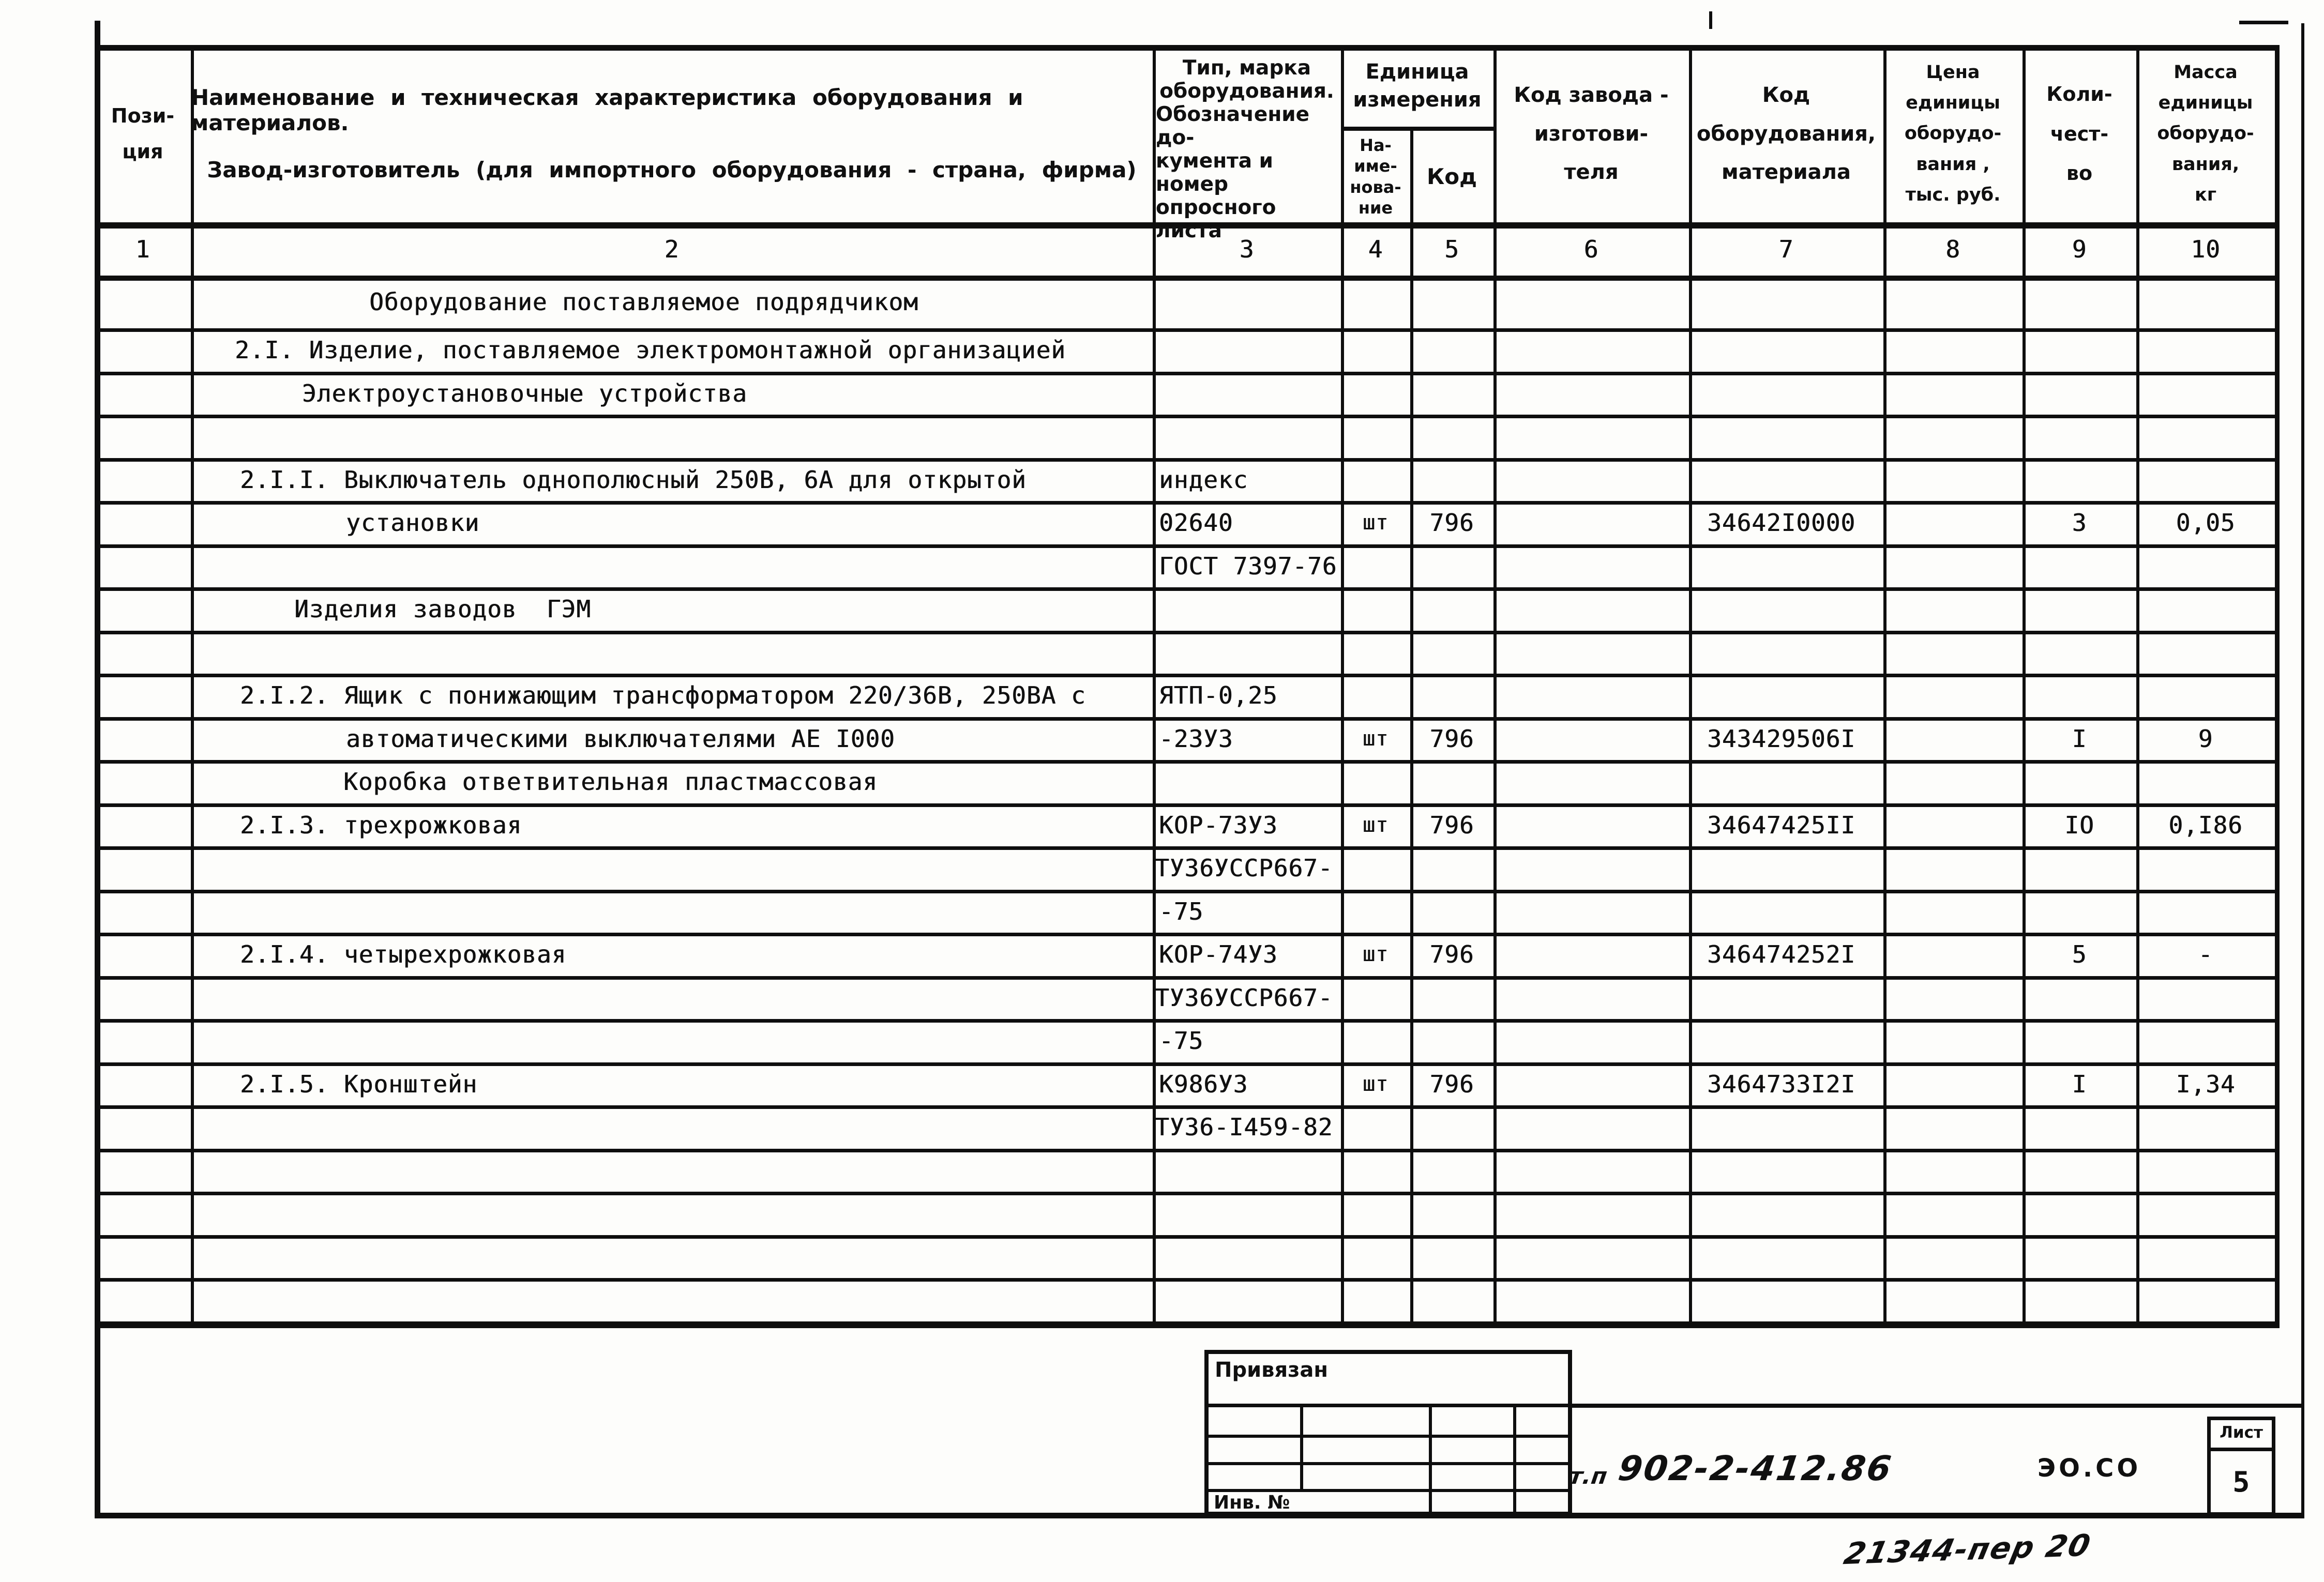 The height and width of the screenshot is (1582, 2324). Describe the element at coordinates (1181, 911) in the screenshot. I see `type-cell: -75` at that location.